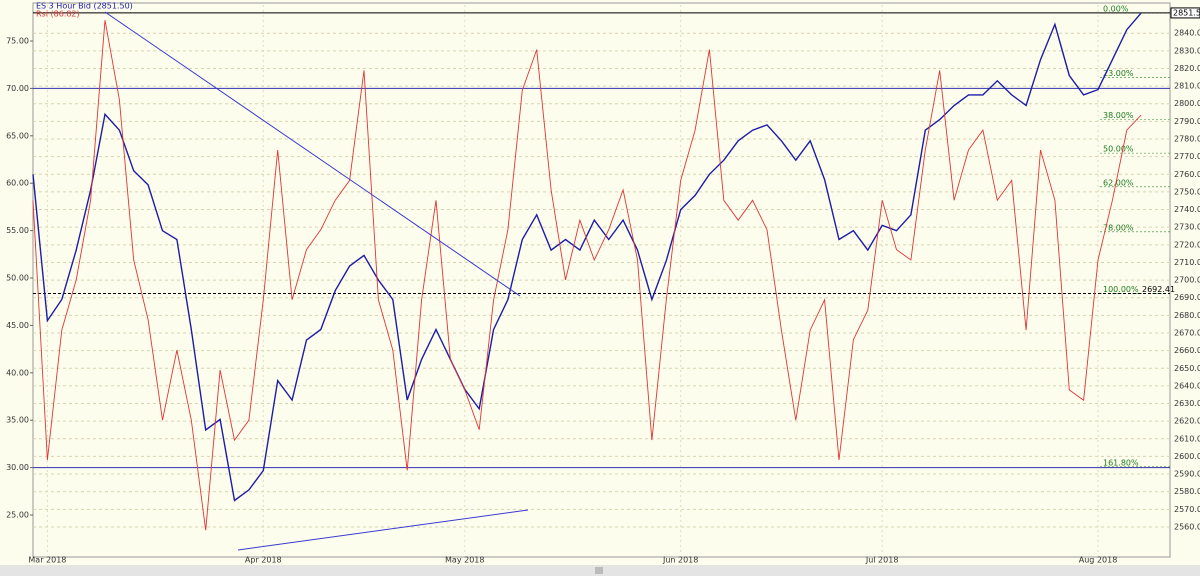 Image resolution: width=1200 pixels, height=576 pixels. What do you see at coordinates (1118, 227) in the screenshot?
I see `fib-label: 78.00%` at bounding box center [1118, 227].